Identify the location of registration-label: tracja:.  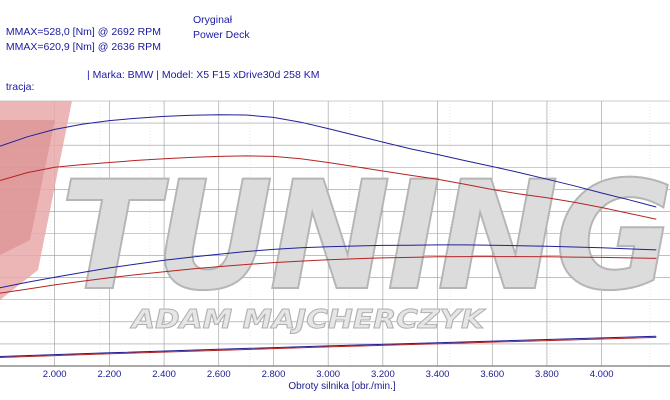
(20, 87).